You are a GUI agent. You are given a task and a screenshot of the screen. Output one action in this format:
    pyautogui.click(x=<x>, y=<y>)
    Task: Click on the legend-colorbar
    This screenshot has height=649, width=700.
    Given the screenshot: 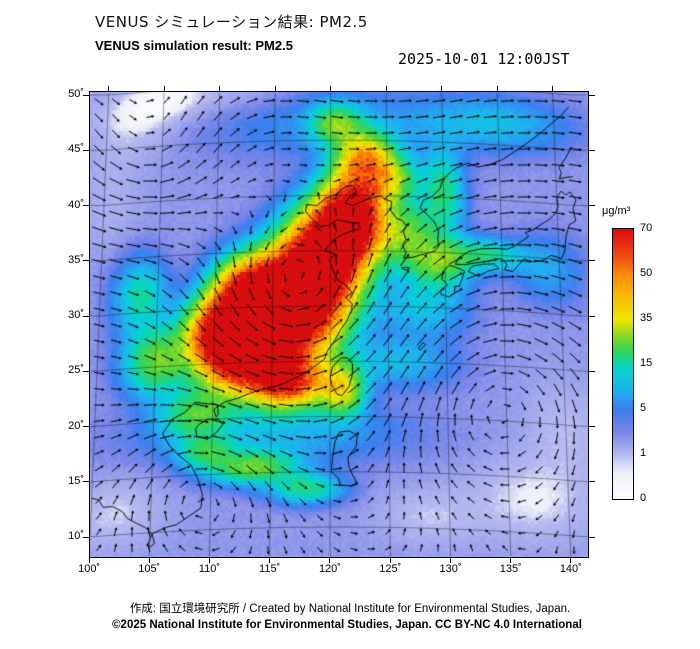 What is the action you would take?
    pyautogui.click(x=623, y=364)
    